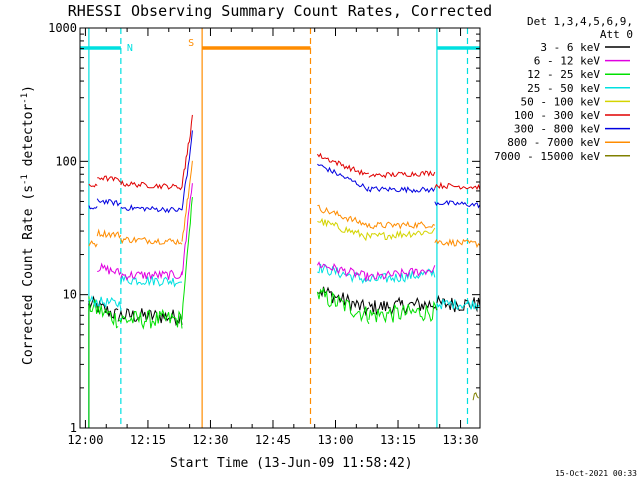 This screenshot has width=640, height=480. Describe the element at coordinates (570, 47) in the screenshot. I see `legend-label-0: 3 - 6 keV` at that location.